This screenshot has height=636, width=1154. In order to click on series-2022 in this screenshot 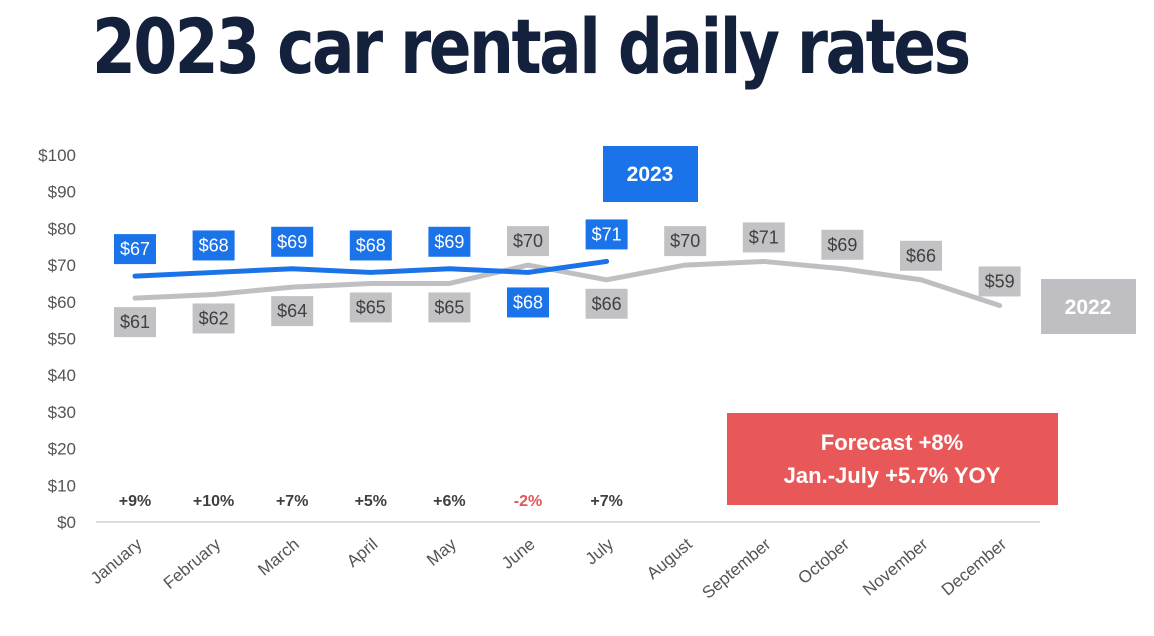, I will do `click(567, 283)`.